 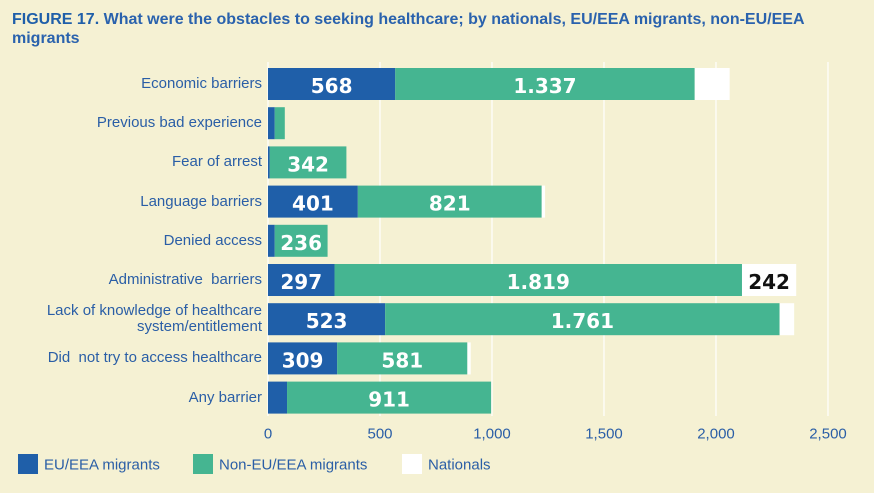 I want to click on category-label: Any barrier, so click(x=225, y=397).